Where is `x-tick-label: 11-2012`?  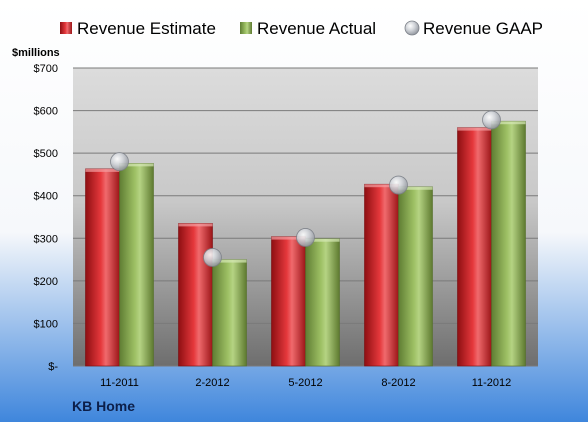
x-tick-label: 11-2012 is located at coordinates (492, 383).